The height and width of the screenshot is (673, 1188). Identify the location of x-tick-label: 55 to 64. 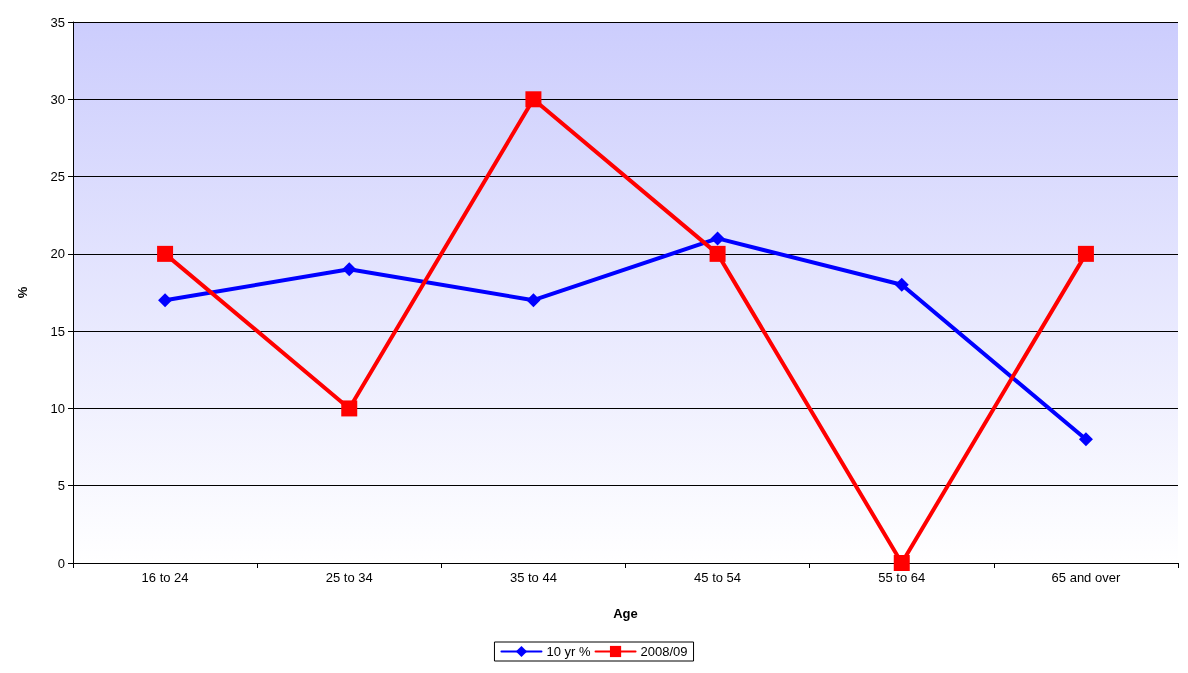
(902, 577).